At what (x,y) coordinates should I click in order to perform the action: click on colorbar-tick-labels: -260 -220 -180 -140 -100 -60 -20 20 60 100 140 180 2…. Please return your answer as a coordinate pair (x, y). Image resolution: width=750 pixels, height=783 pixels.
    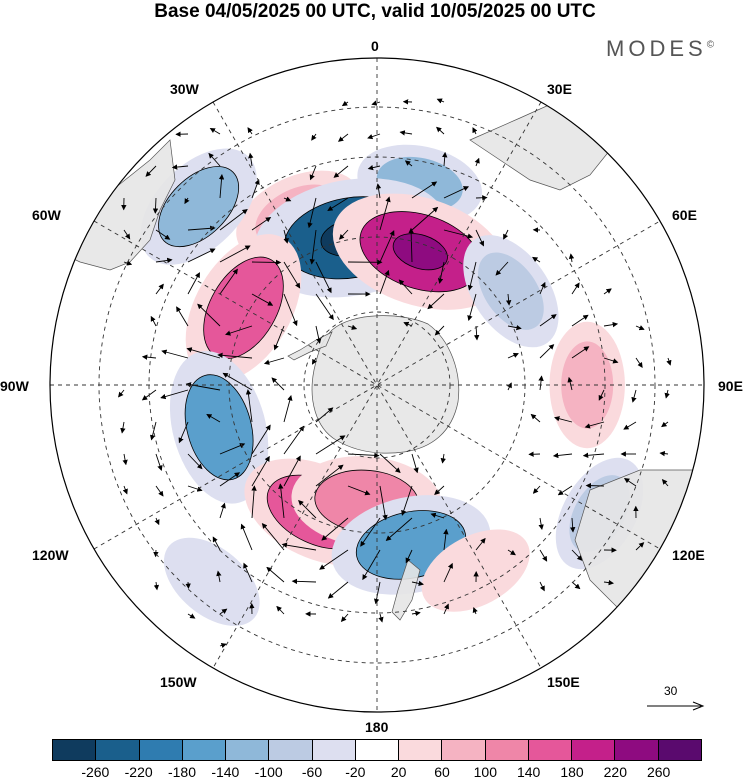
    Looking at the image, I should click on (375, 773).